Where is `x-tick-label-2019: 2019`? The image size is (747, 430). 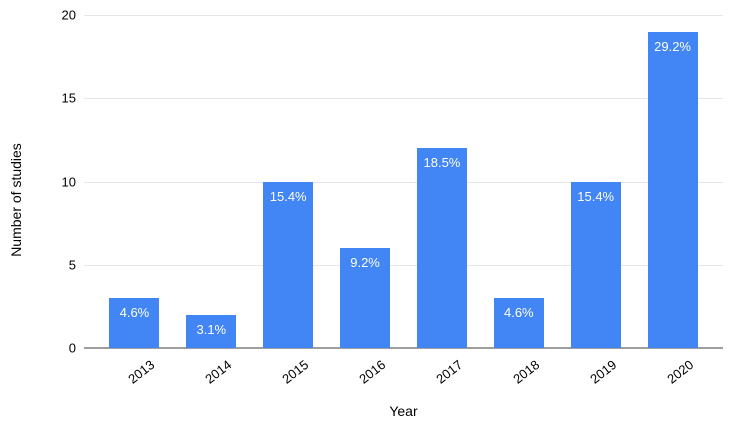 x-tick-label-2019: 2019 is located at coordinates (602, 372).